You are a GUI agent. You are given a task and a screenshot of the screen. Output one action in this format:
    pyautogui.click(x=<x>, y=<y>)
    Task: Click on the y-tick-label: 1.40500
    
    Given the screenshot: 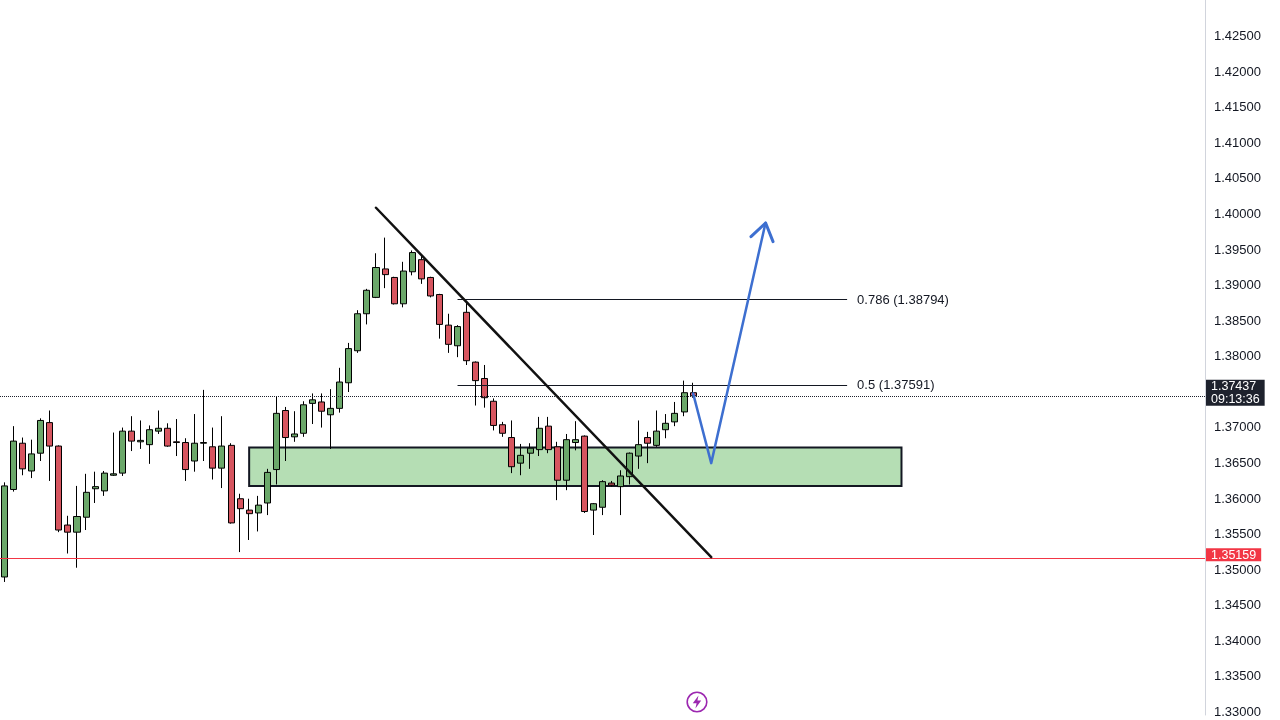 What is the action you would take?
    pyautogui.click(x=1237, y=178)
    